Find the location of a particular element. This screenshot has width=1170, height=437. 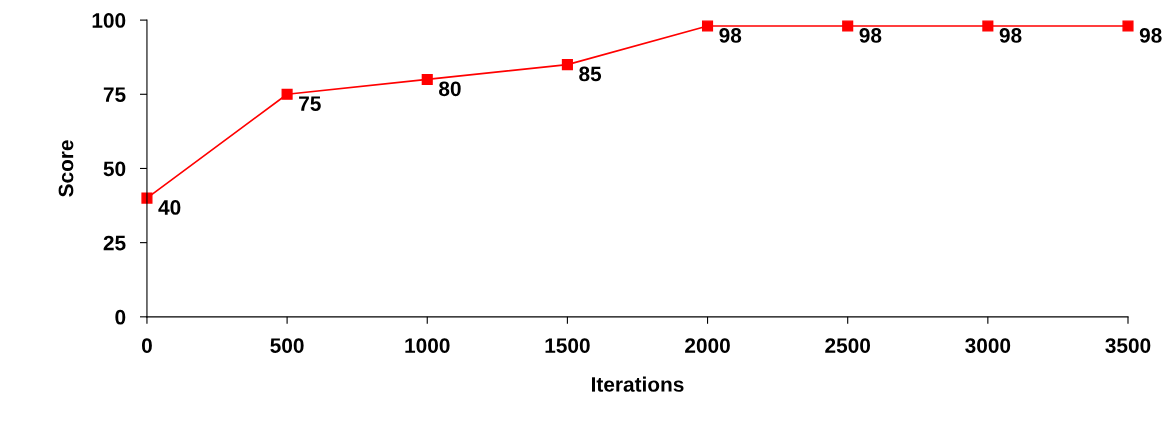

y-tick-label: 25 is located at coordinates (114, 243).